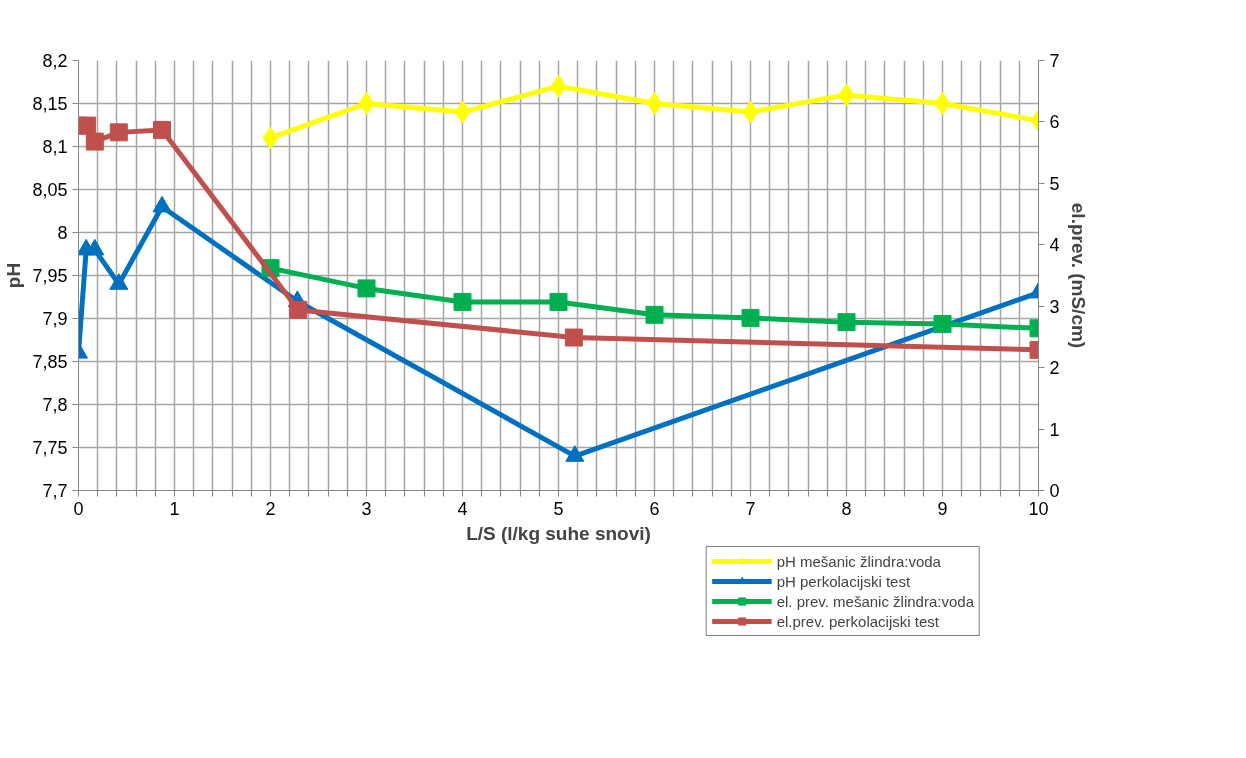 Image resolution: width=1246 pixels, height=758 pixels. What do you see at coordinates (858, 561) in the screenshot?
I see `legend-label: pH mešanic žlindra:voda` at bounding box center [858, 561].